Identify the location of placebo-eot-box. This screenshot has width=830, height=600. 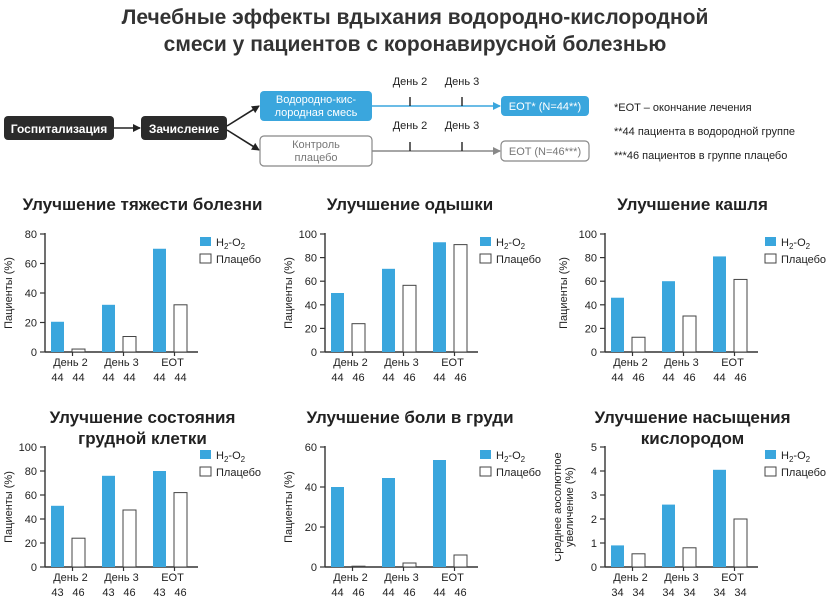
(545, 151).